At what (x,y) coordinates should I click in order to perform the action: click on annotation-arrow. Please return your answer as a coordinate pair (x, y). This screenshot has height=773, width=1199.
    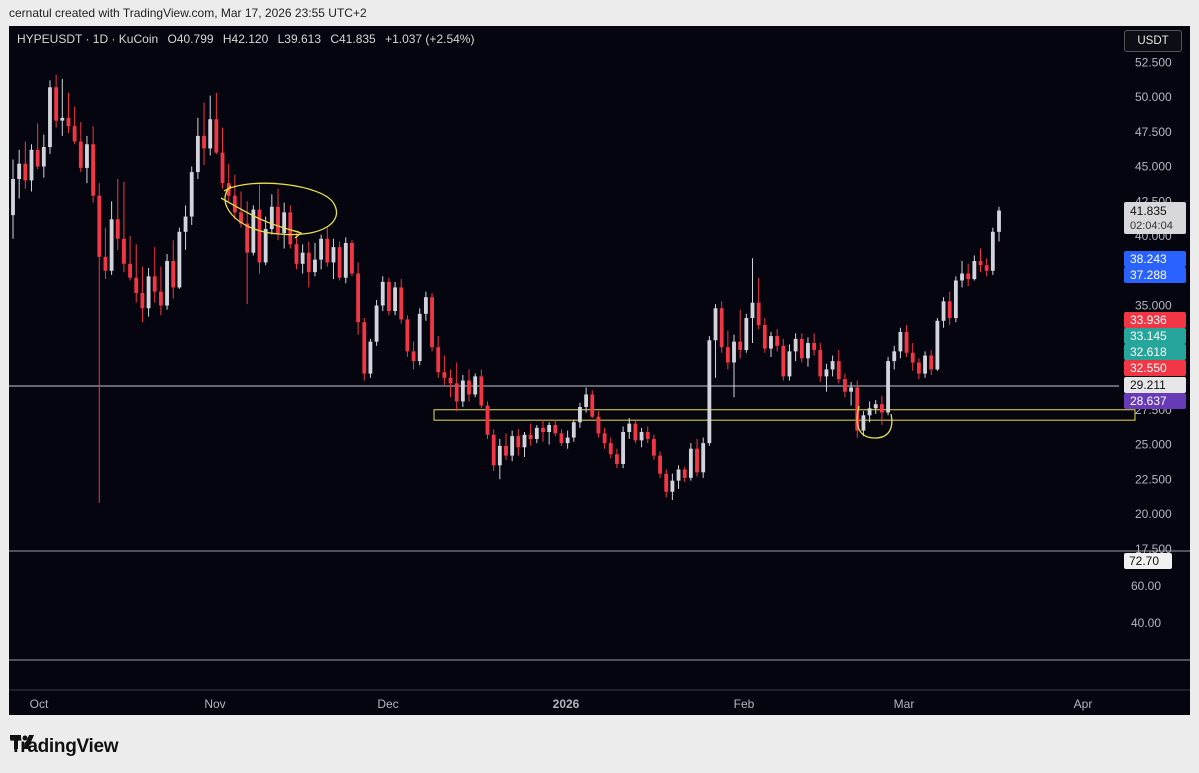
    Looking at the image, I should click on (261, 218).